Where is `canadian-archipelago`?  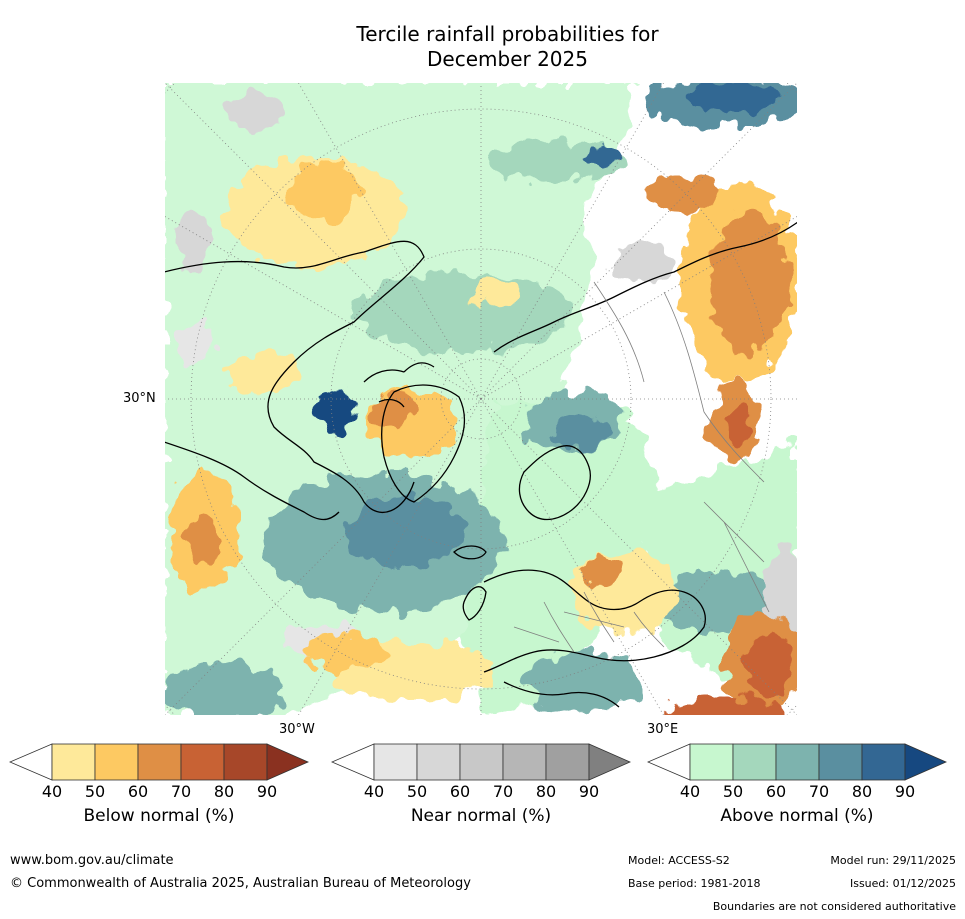 canadian-archipelago is located at coordinates (399, 385).